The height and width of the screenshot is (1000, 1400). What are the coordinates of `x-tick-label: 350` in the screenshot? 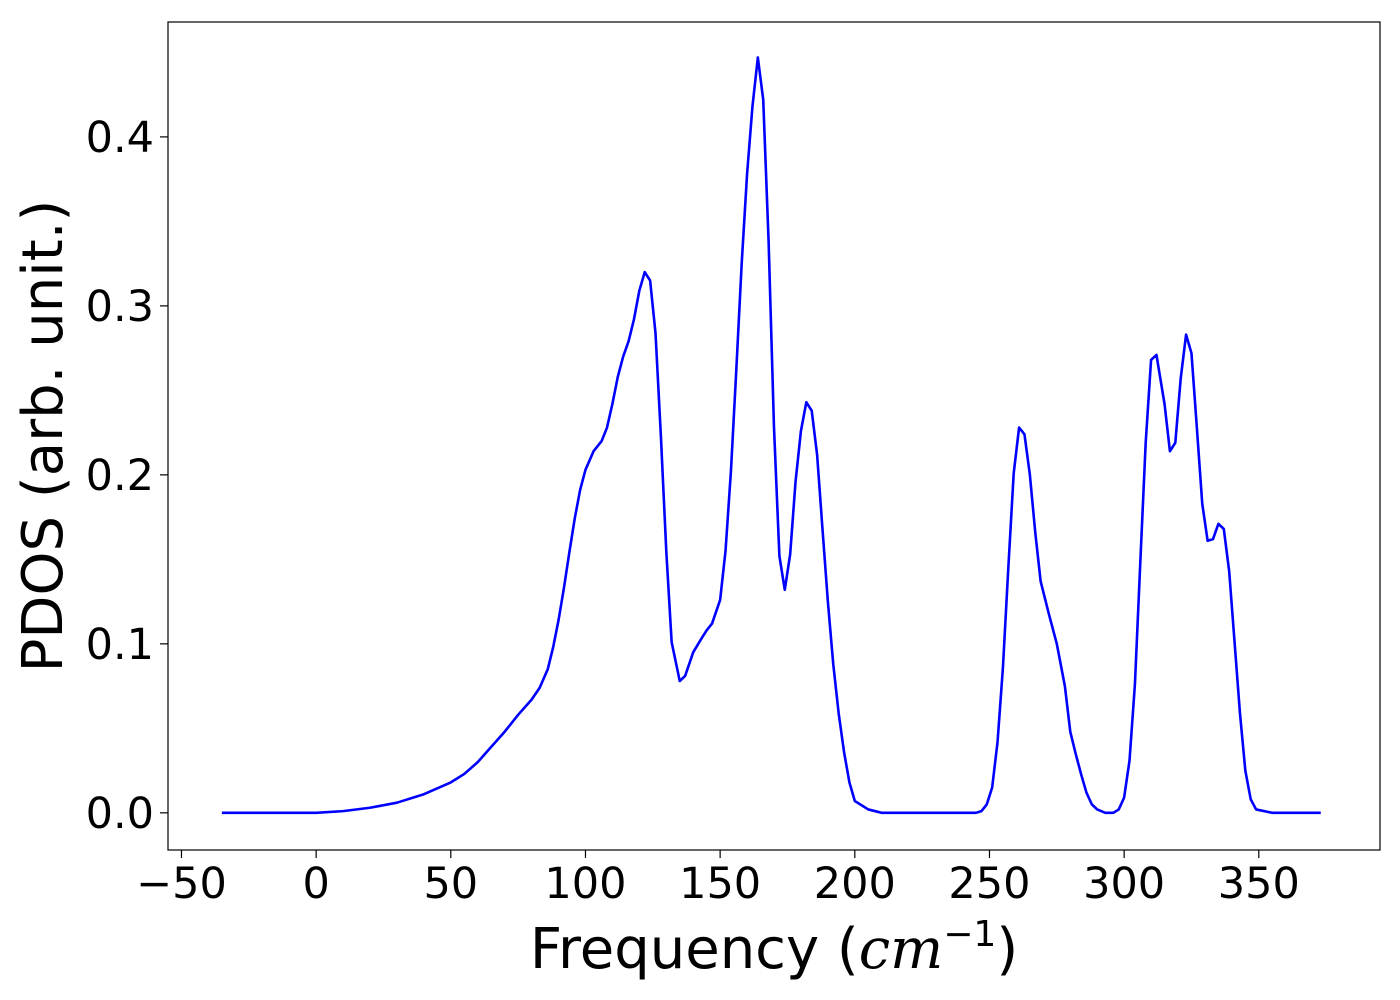 It's located at (1259, 884).